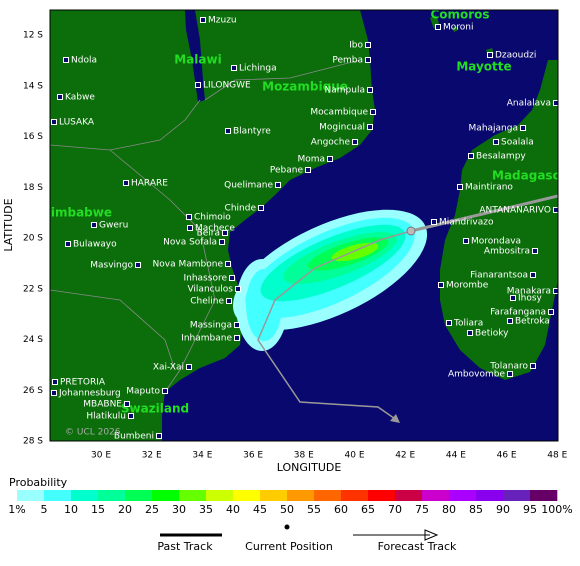  Describe the element at coordinates (417, 546) in the screenshot. I see `legend-track-label: Forecast Track` at that location.